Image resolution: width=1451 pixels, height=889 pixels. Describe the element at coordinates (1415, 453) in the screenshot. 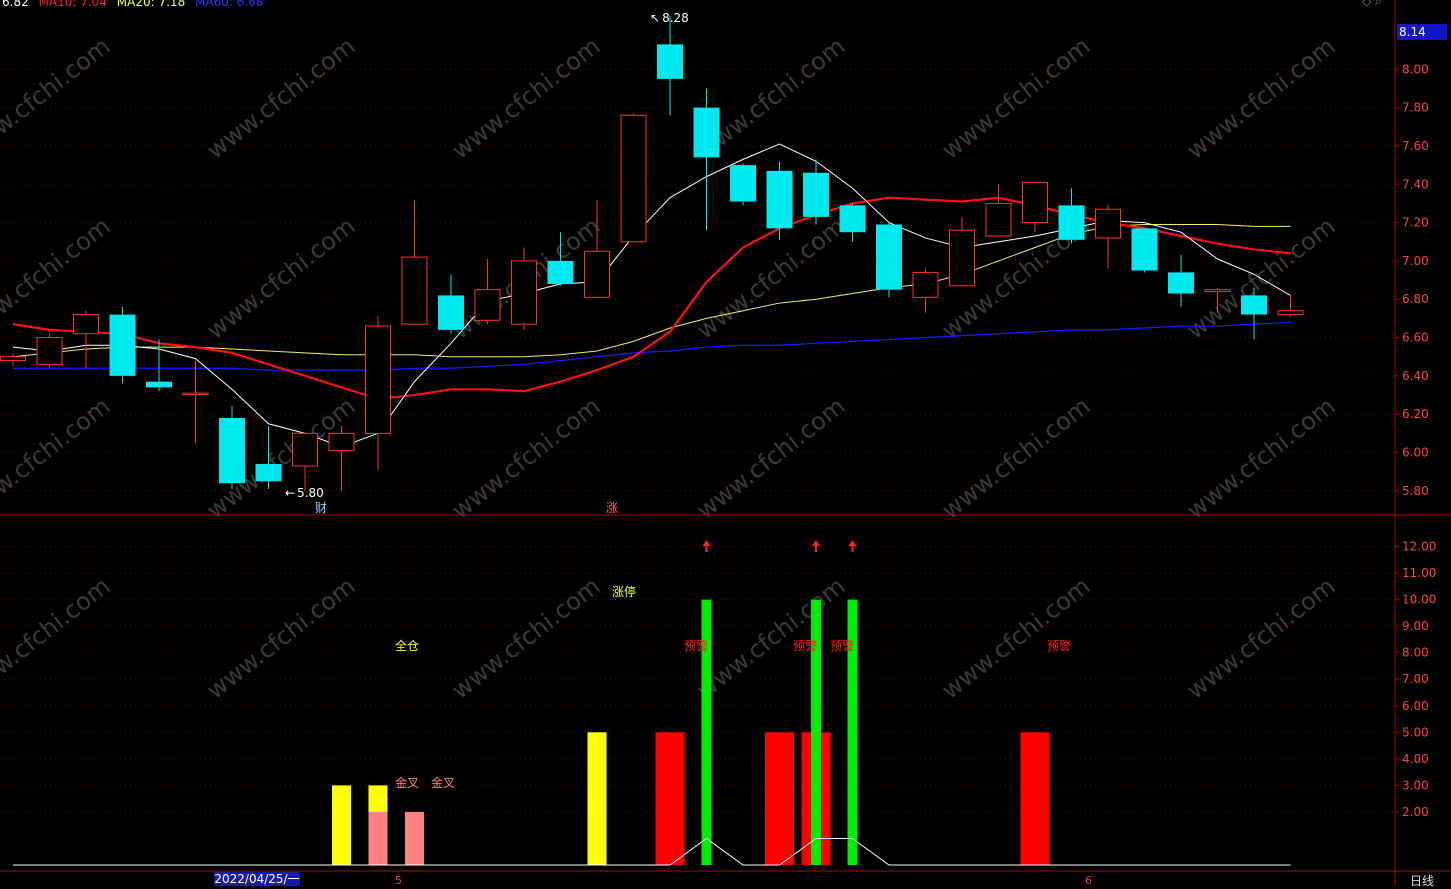

I see `price-tick-label: 6.00` at that location.